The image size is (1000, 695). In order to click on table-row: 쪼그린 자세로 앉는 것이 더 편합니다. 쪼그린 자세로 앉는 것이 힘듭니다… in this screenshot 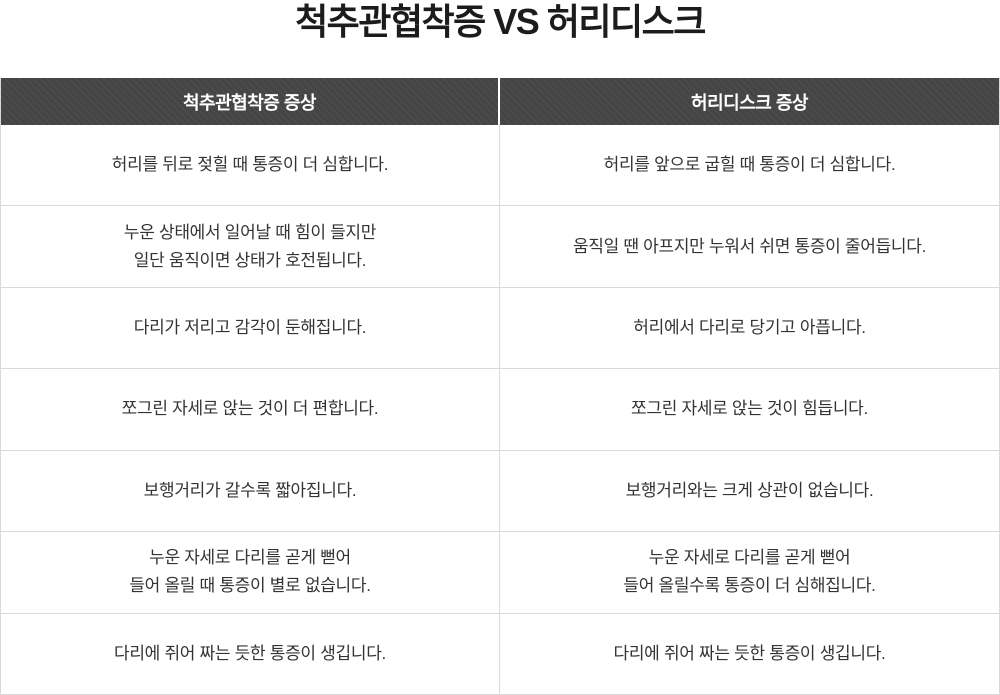, I will do `click(500, 410)`.